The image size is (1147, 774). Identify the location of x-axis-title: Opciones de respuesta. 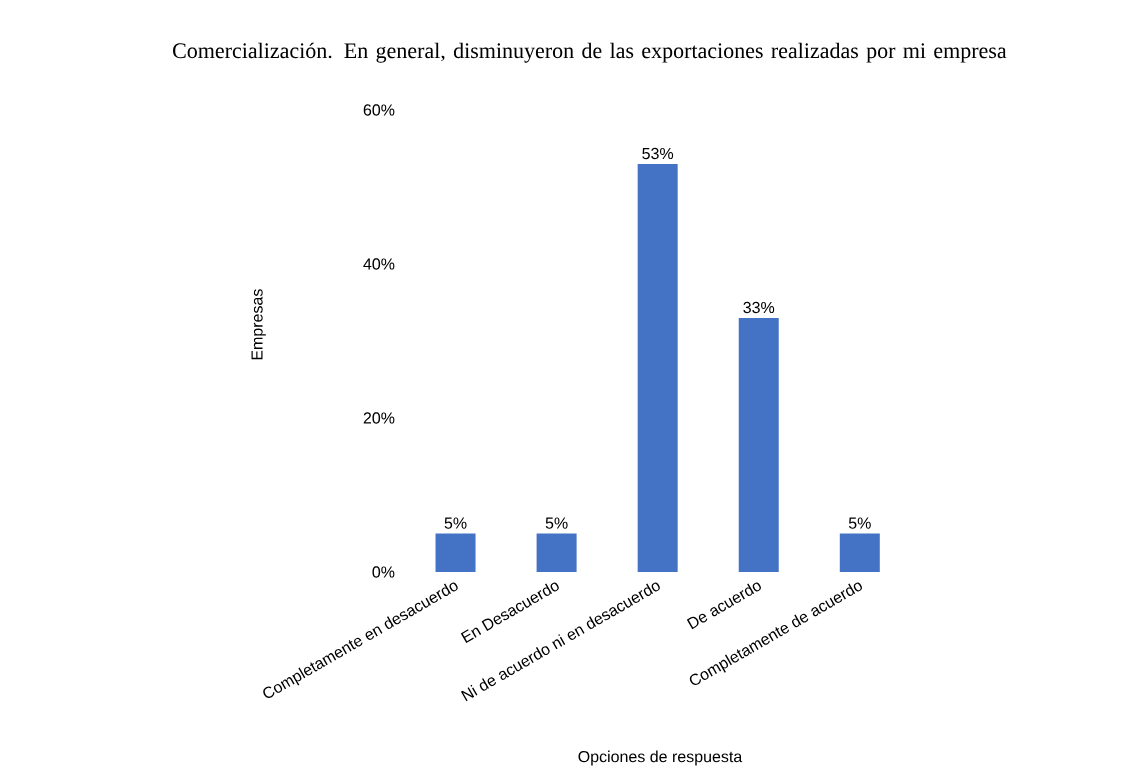
(660, 758).